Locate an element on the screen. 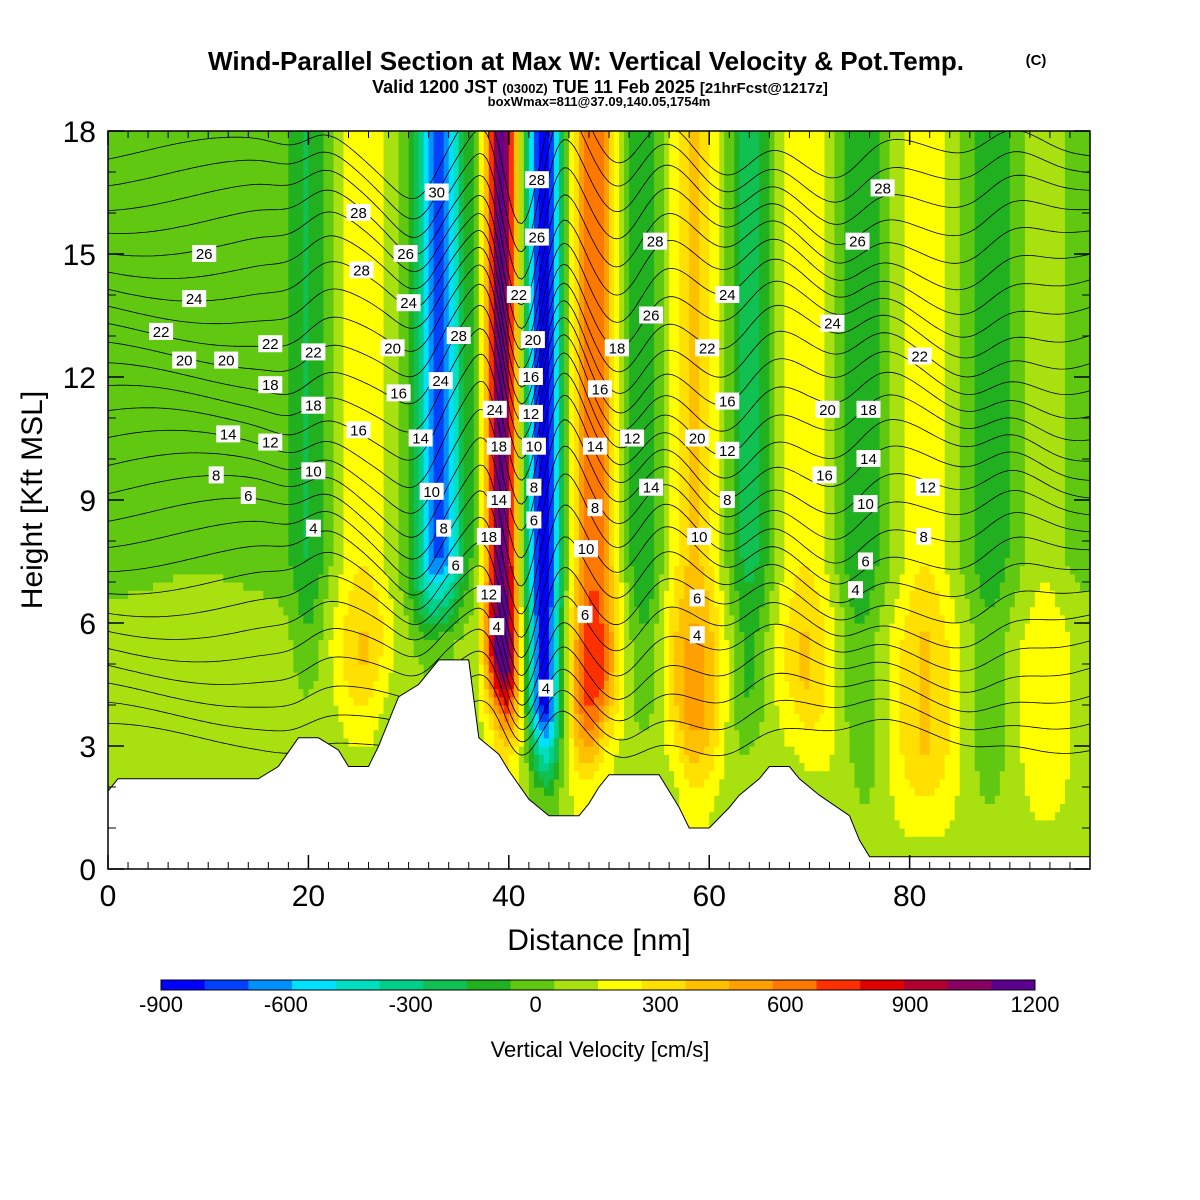 The height and width of the screenshot is (1200, 1200). y-tick-label: 9 is located at coordinates (87, 501).